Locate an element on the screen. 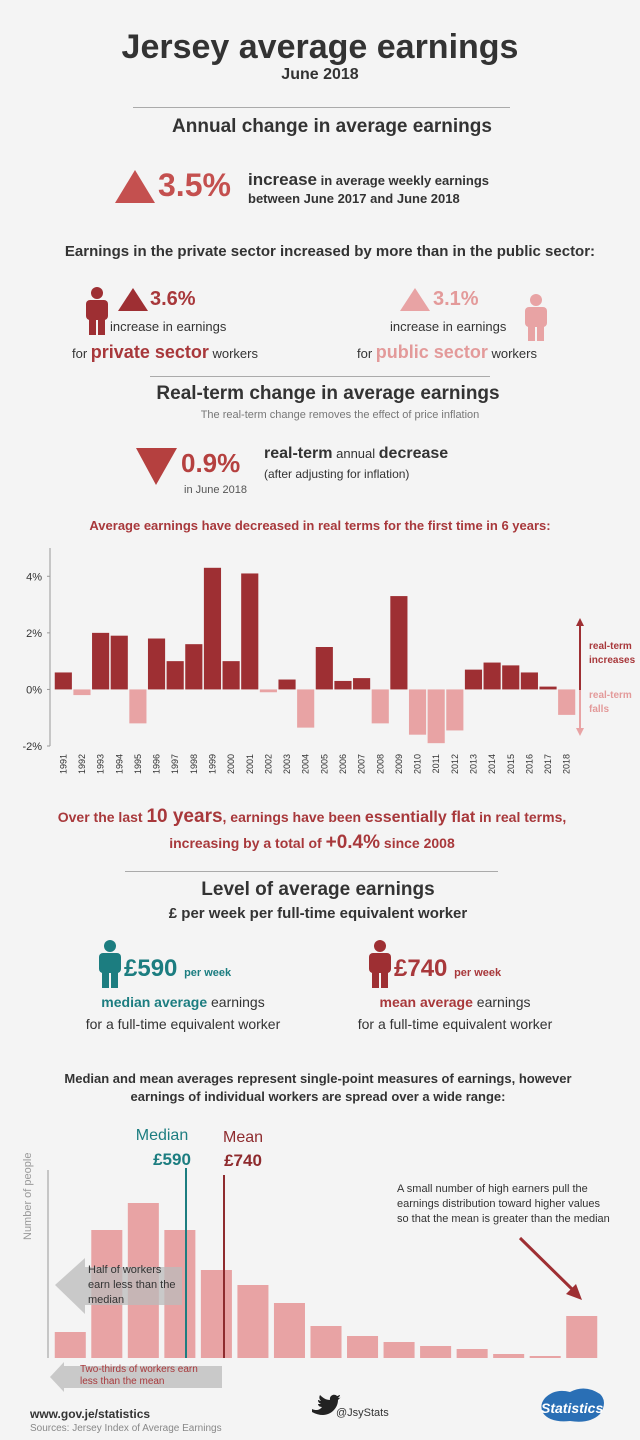 This screenshot has width=640, height=1440. median-text: median average earnings is located at coordinates (183, 1002).